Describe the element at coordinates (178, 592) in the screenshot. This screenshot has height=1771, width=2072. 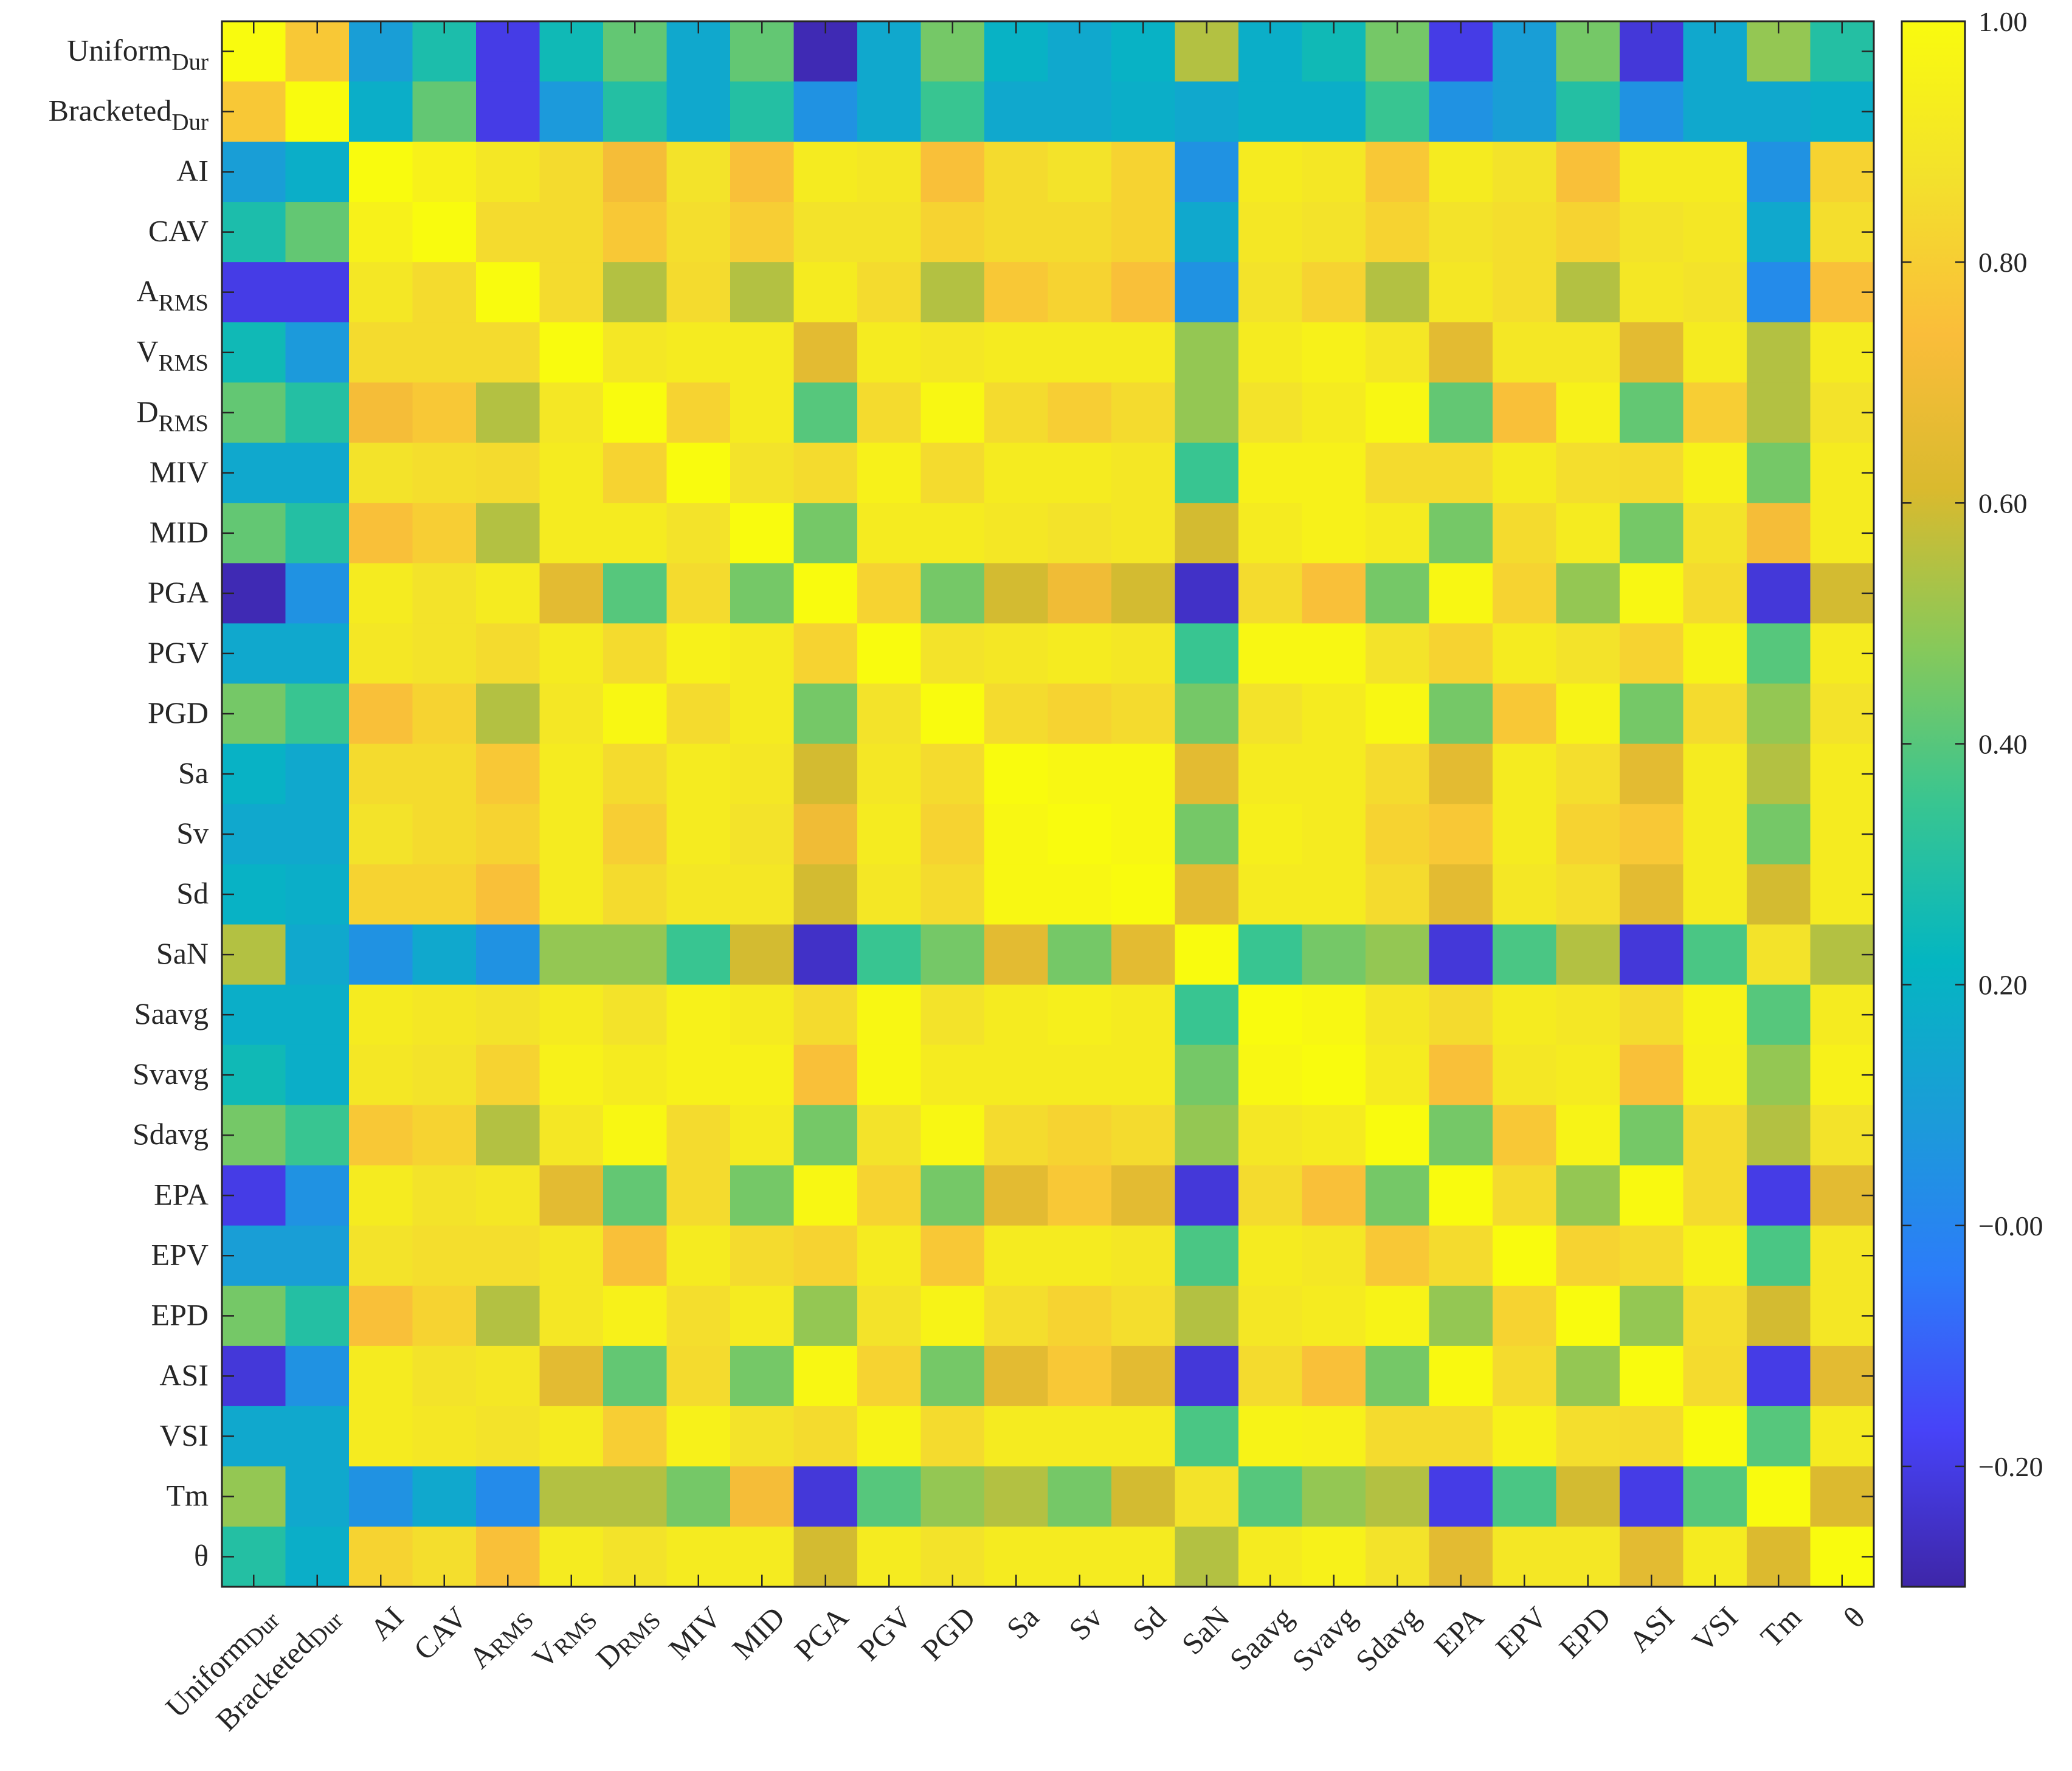
I see `y-label-base: PGA` at that location.